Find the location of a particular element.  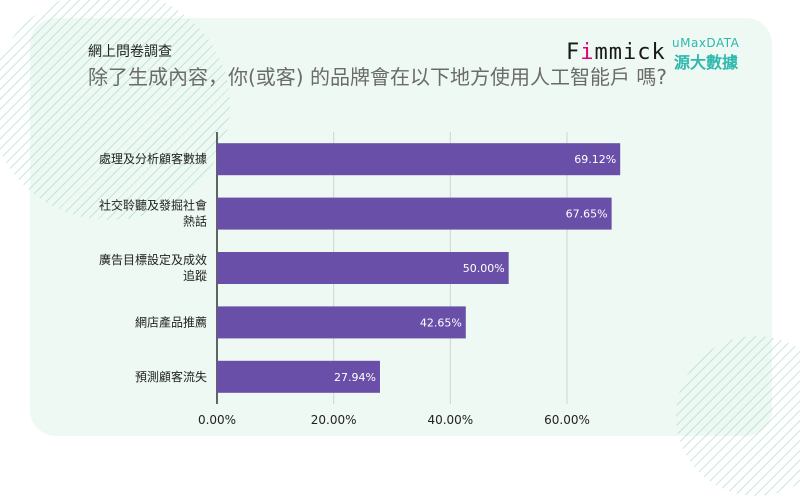

category-label: 預測顧客流失 is located at coordinates (171, 376).